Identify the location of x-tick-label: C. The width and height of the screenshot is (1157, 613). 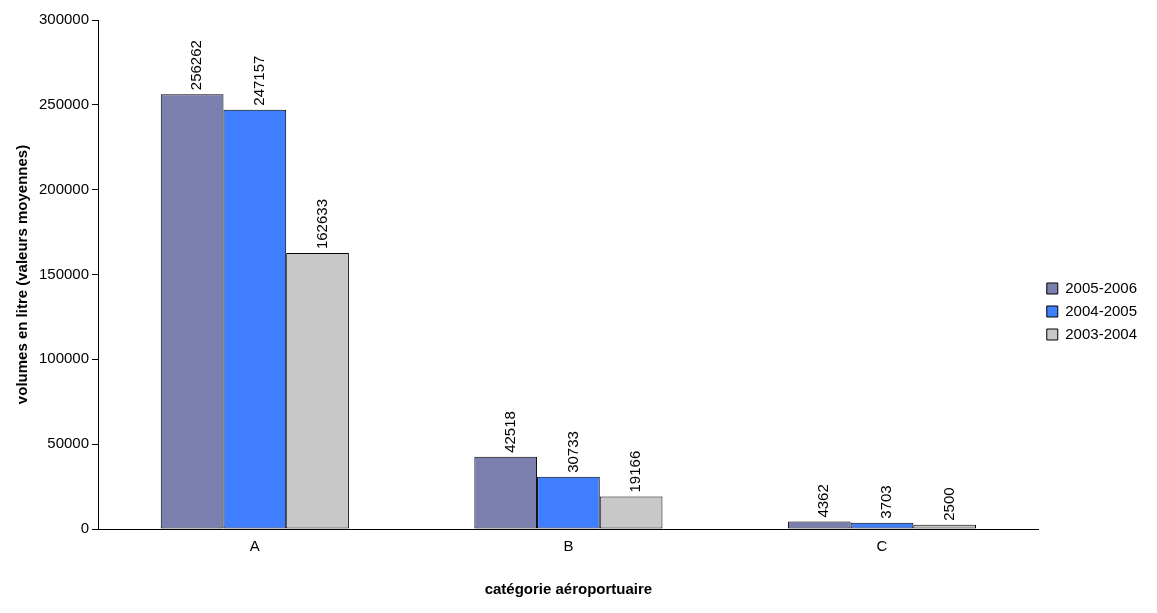
(882, 546).